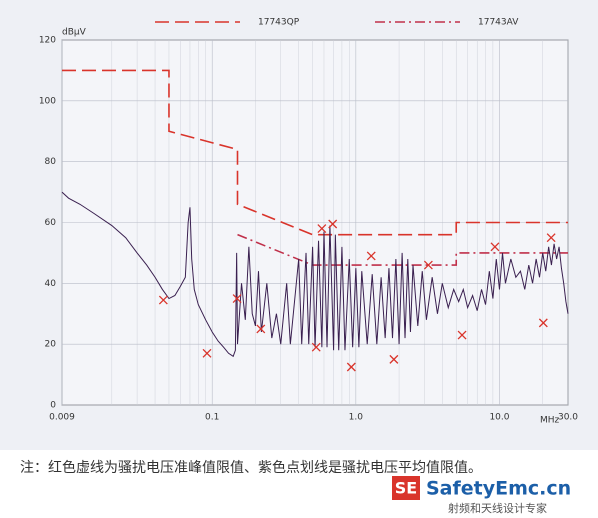 The image size is (598, 518). Describe the element at coordinates (212, 418) in the screenshot. I see `x-tick-label: 0.1` at that location.